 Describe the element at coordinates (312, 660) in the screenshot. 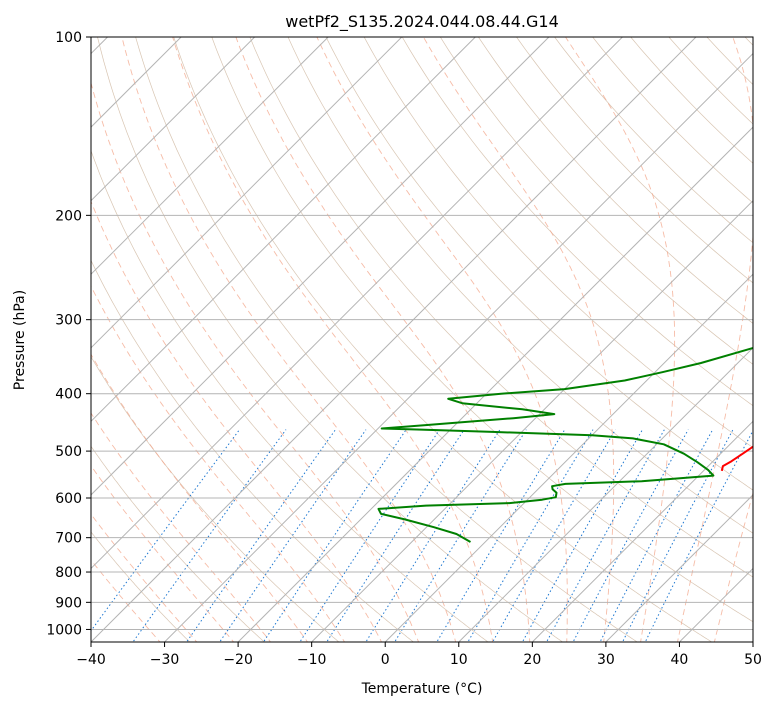

I see `x-tick-label: −10` at that location.